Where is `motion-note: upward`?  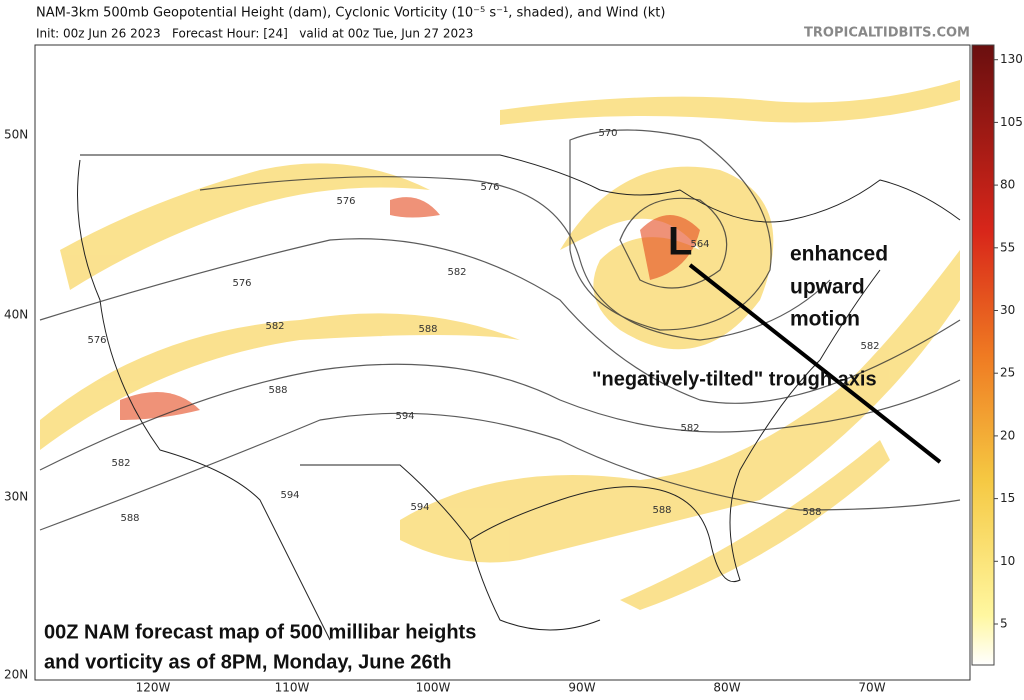 motion-note: upward is located at coordinates (827, 287).